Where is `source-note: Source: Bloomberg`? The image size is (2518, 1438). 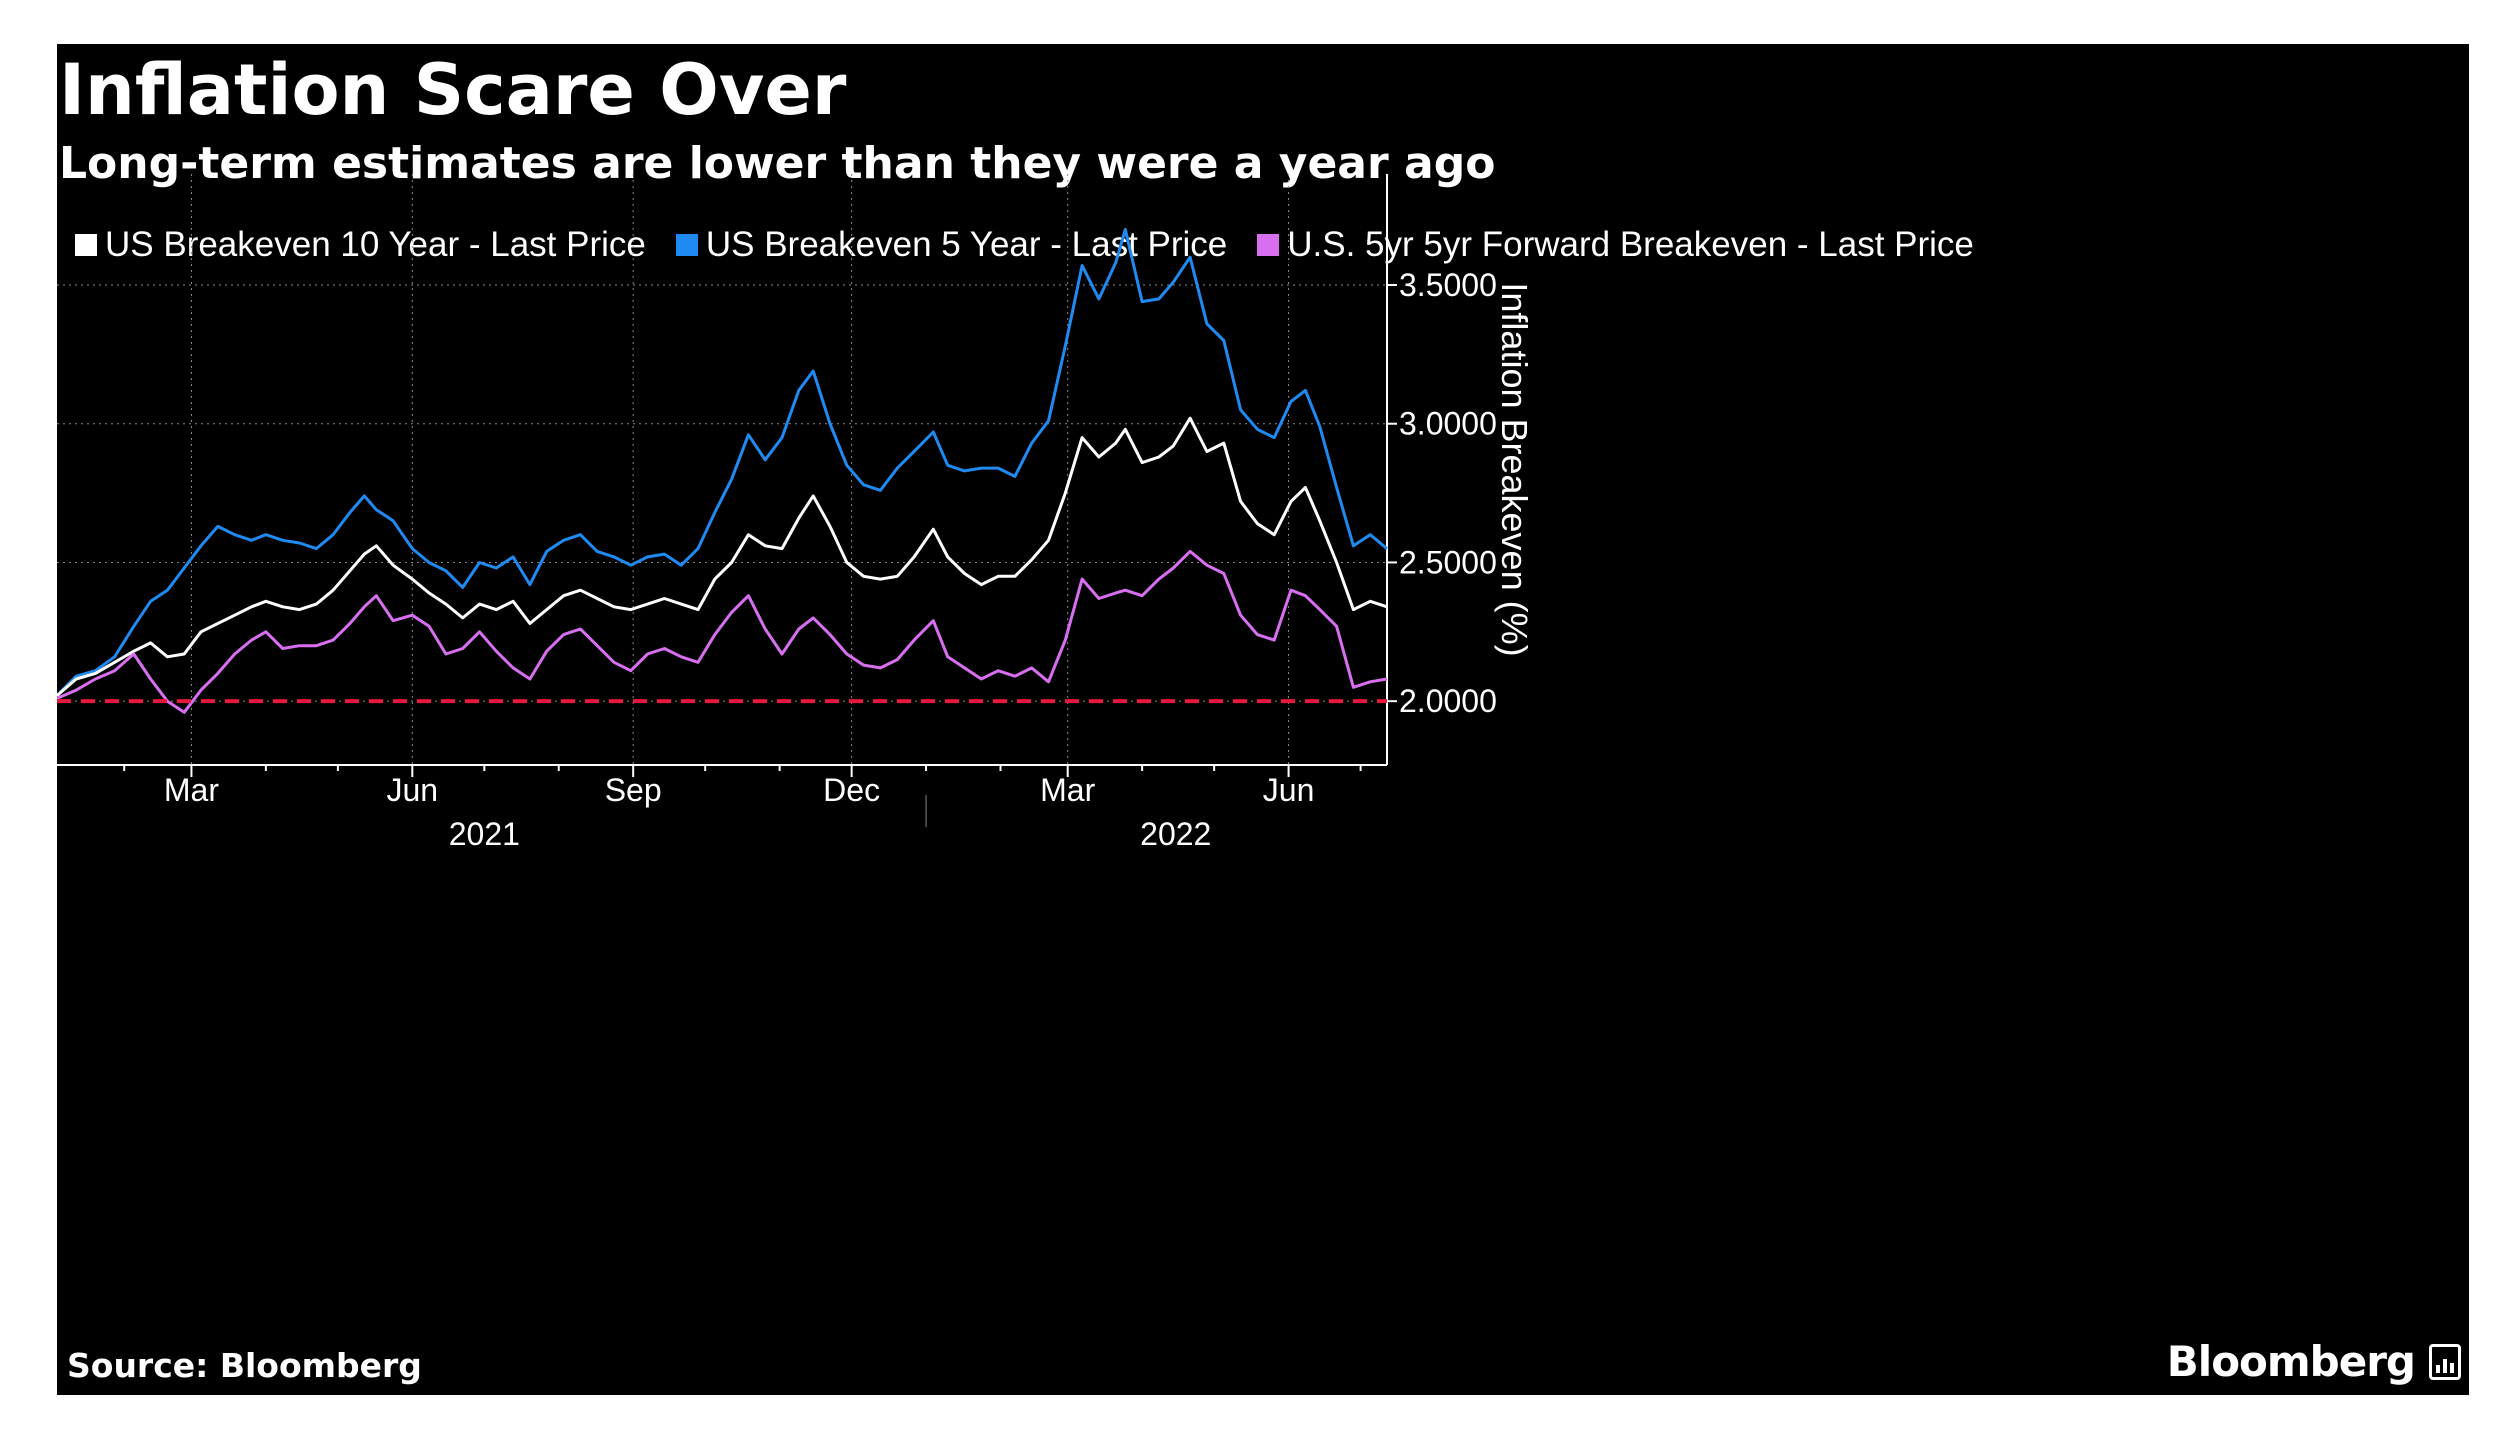 source-note: Source: Bloomberg is located at coordinates (244, 1365).